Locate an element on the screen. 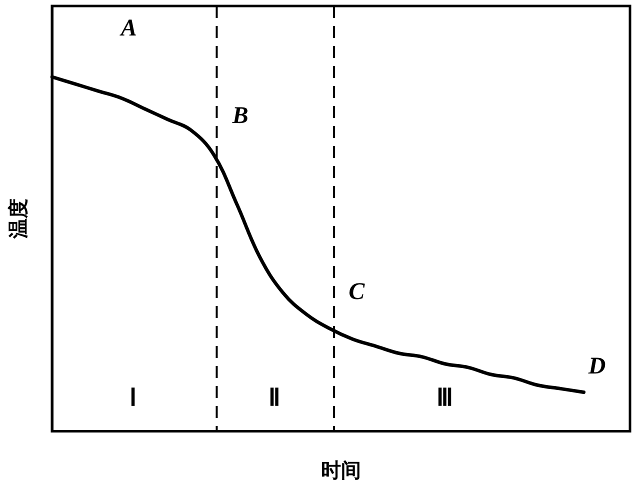  annotation: Ⅱ is located at coordinates (274, 399).